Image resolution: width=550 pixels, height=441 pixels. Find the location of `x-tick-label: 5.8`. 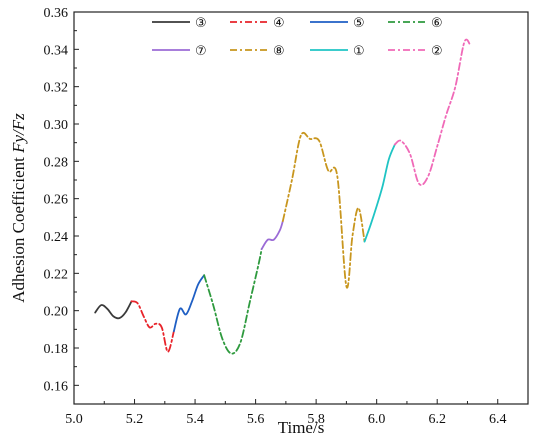

x-tick-label: 5.8 is located at coordinates (316, 419).